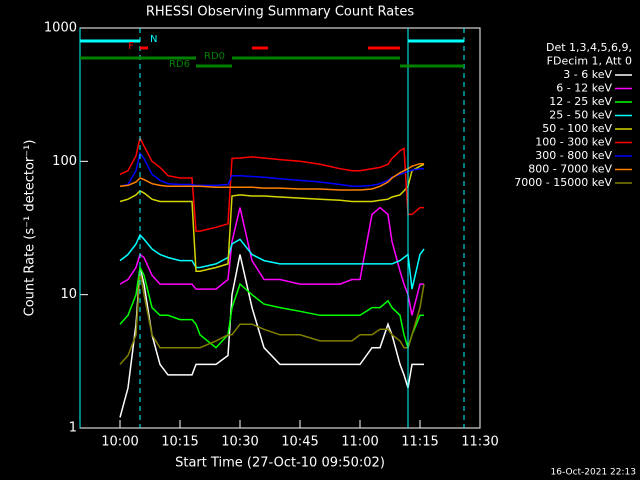  What do you see at coordinates (30, 228) in the screenshot?
I see `y-axis-label: Count Rate (s⁻¹ detector⁻¹)` at bounding box center [30, 228].